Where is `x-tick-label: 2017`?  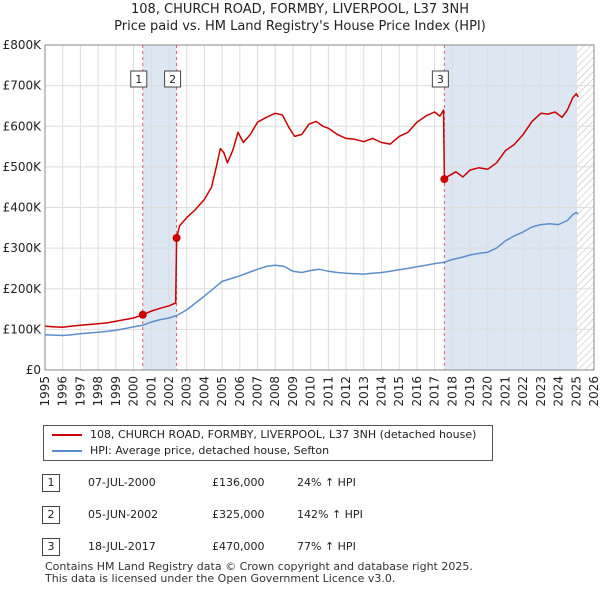 x-tick-label: 2017 is located at coordinates (435, 391).